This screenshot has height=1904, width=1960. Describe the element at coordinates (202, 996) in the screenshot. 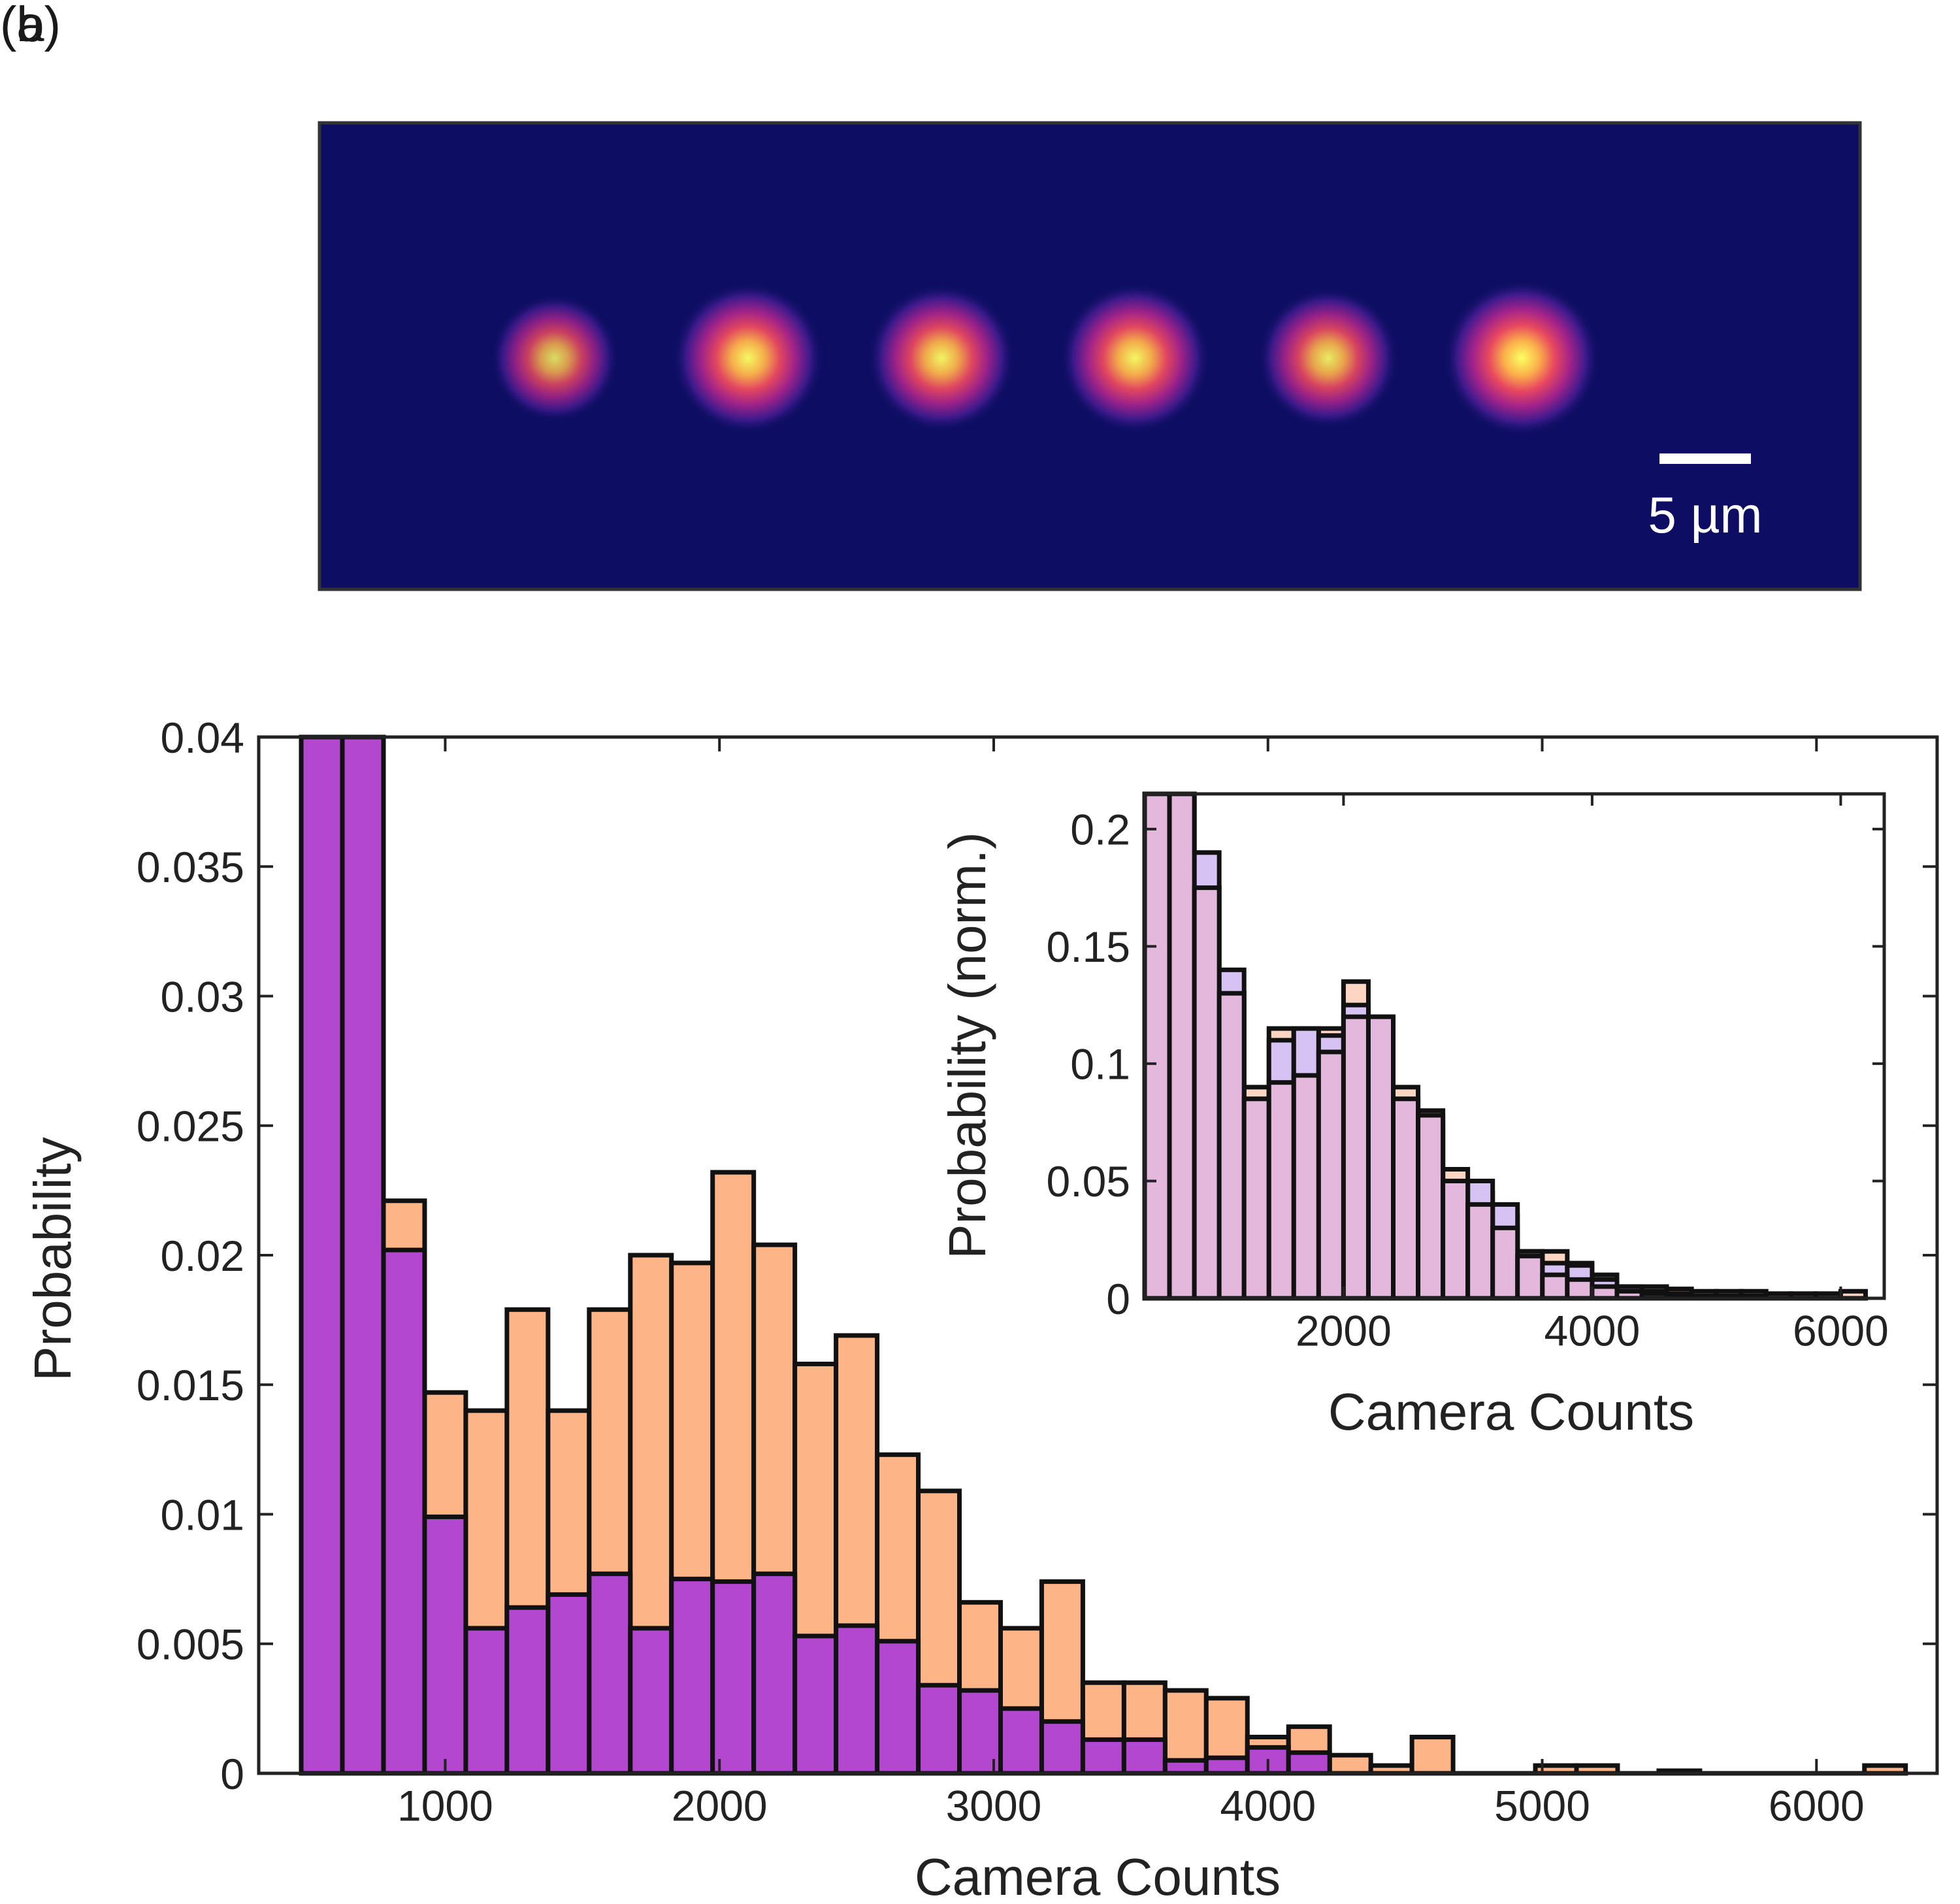

I see `main-y-tick-label: 0.03` at that location.